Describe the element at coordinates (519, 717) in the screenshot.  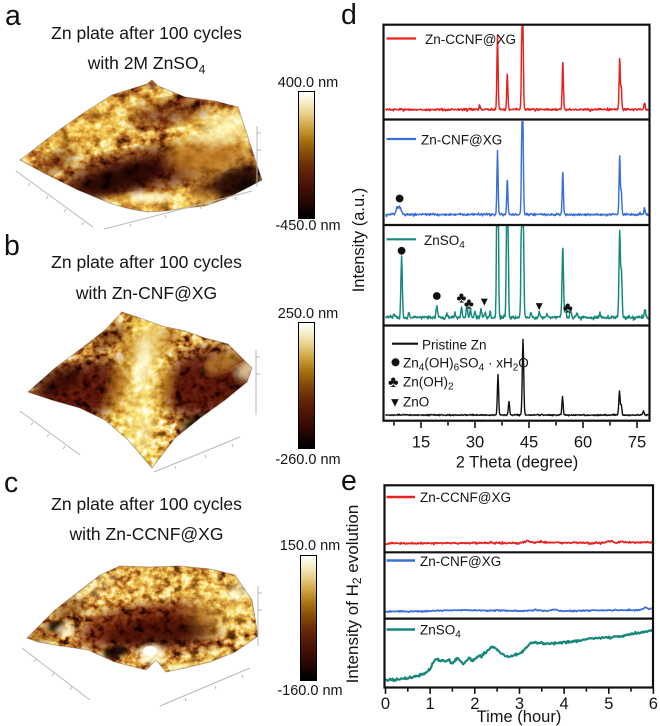
I see `svg-text: Time (hour)` at that location.